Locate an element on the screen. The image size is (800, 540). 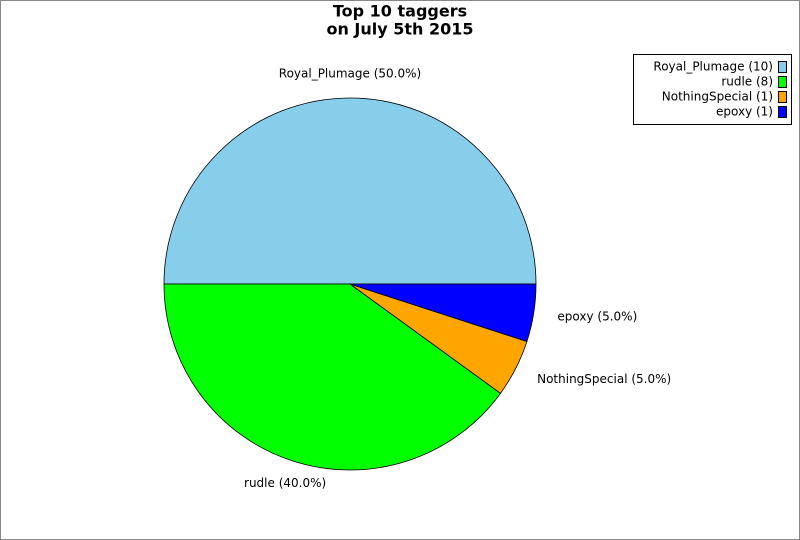
legend-label: epoxy (1) is located at coordinates (744, 112).